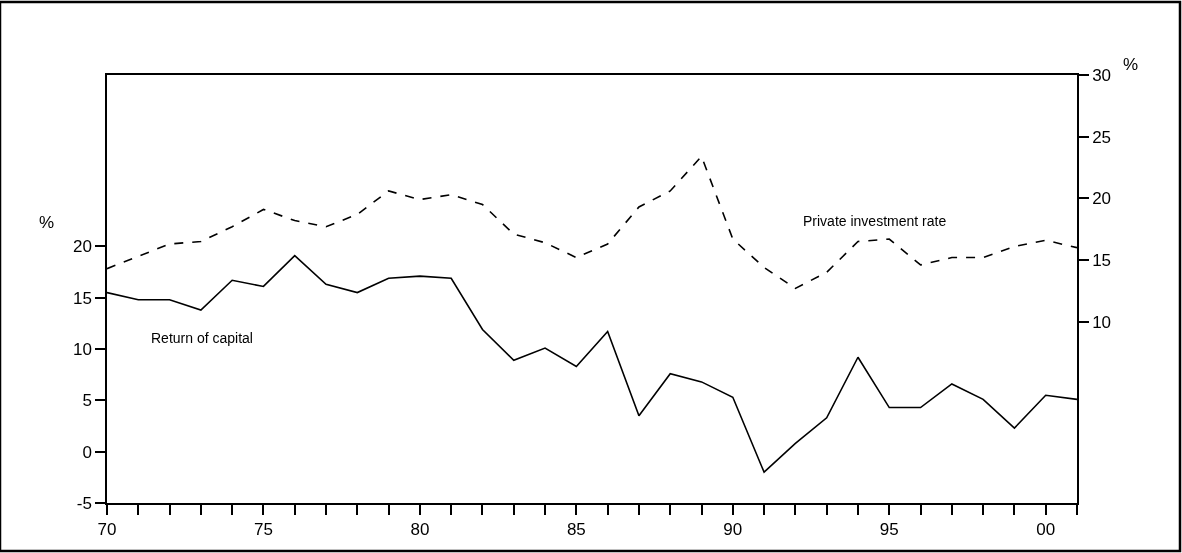 Image resolution: width=1182 pixels, height=553 pixels. What do you see at coordinates (1102, 137) in the screenshot?
I see `y2-tick-label: 25` at bounding box center [1102, 137].